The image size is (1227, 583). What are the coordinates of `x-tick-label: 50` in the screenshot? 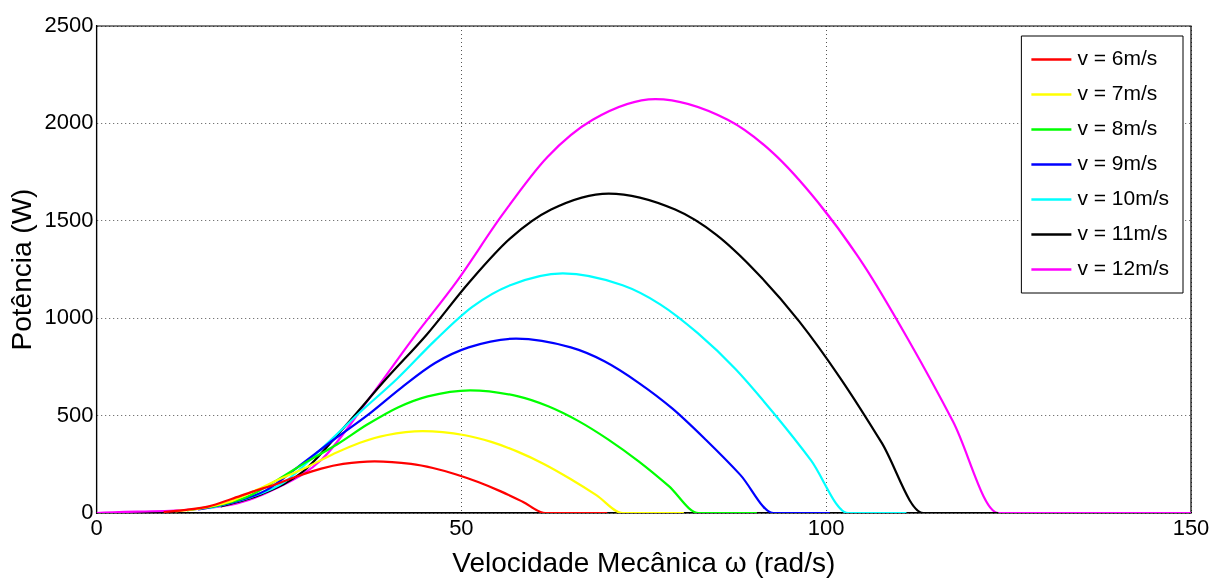 It's located at (461, 528).